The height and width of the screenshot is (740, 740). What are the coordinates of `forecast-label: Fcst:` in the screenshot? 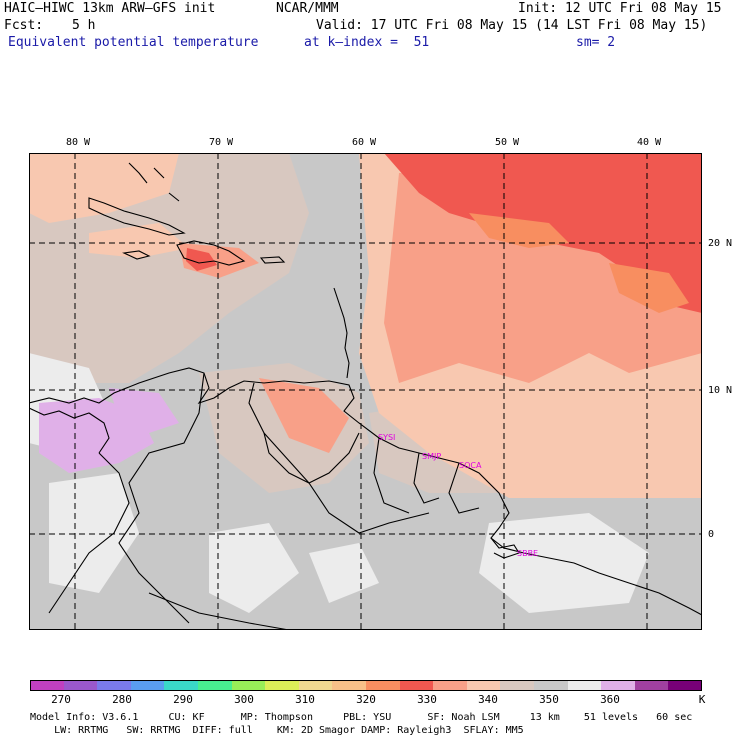 It's located at (24, 25).